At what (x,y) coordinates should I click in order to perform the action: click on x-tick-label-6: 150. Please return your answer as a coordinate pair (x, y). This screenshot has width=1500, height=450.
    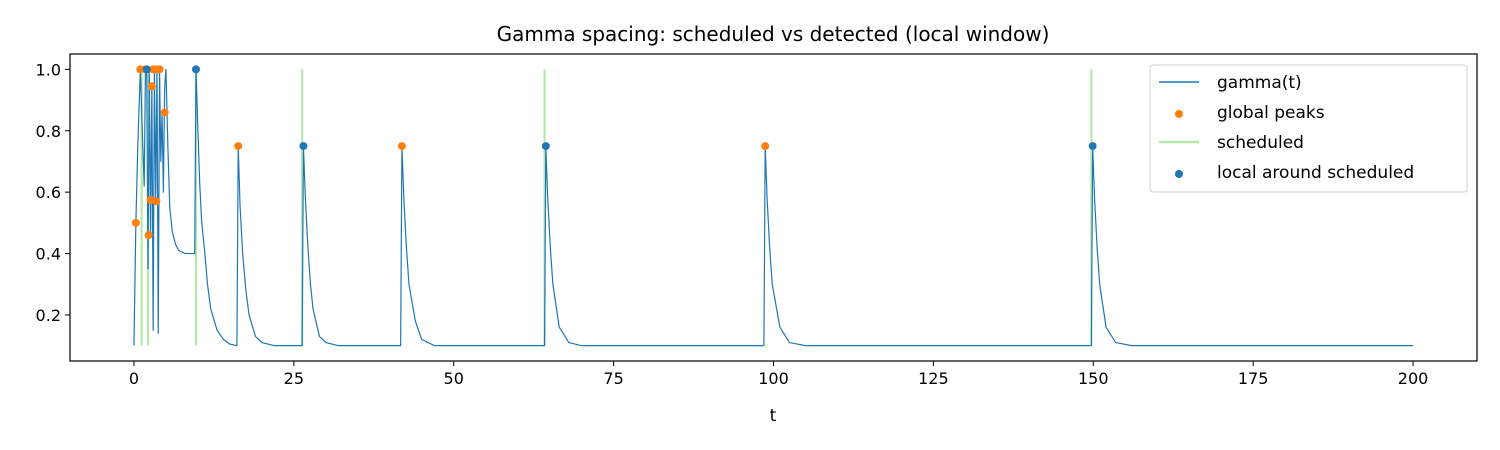
    Looking at the image, I should click on (1093, 378).